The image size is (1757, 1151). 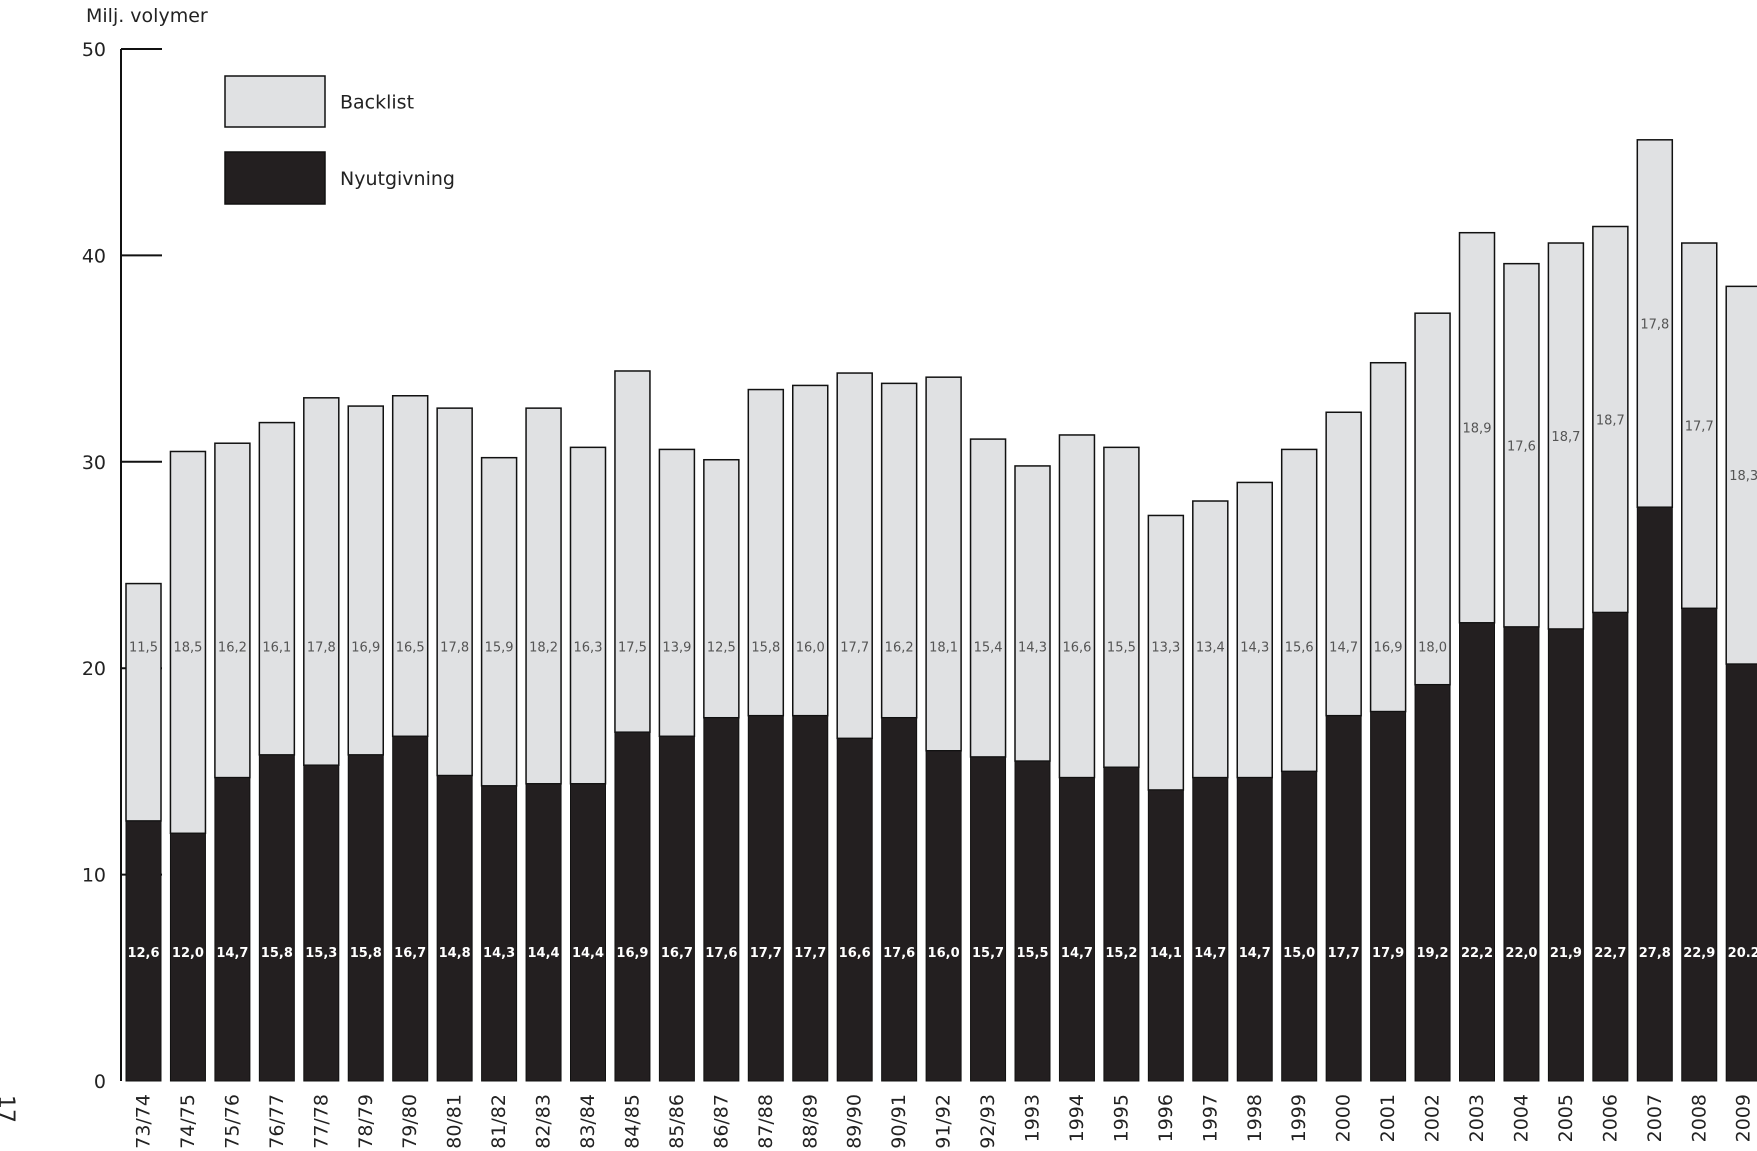 I want to click on data-label-backlist: 17,5, so click(x=632, y=648).